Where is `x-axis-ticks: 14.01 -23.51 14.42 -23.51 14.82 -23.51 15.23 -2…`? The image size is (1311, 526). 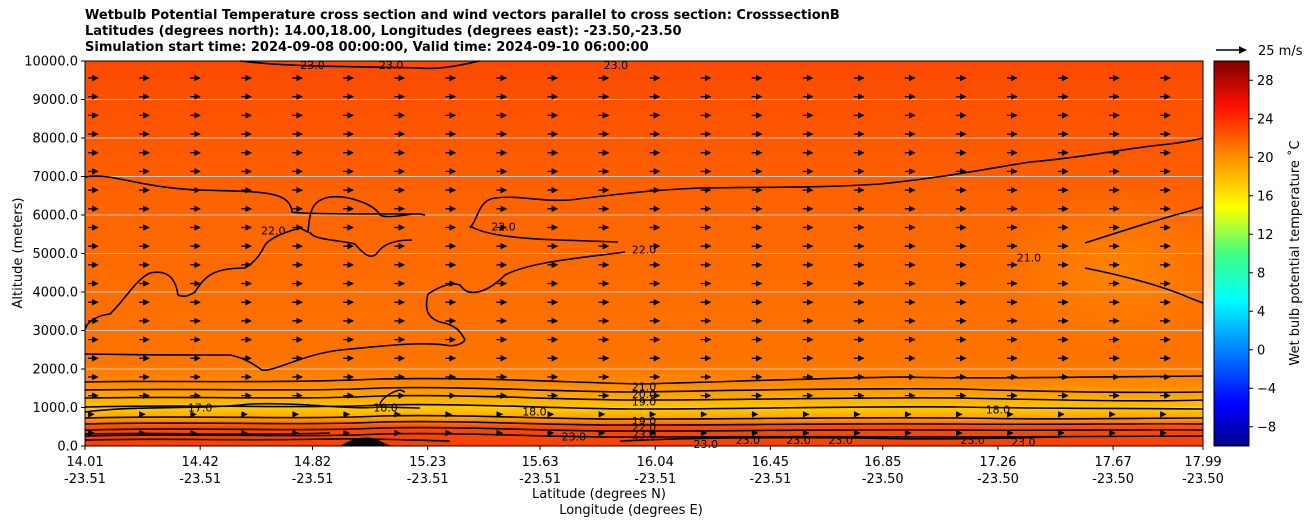 x-axis-ticks: 14.01 -23.51 14.42 -23.51 14.82 -23.51 15.23 -2… is located at coordinates (644, 466).